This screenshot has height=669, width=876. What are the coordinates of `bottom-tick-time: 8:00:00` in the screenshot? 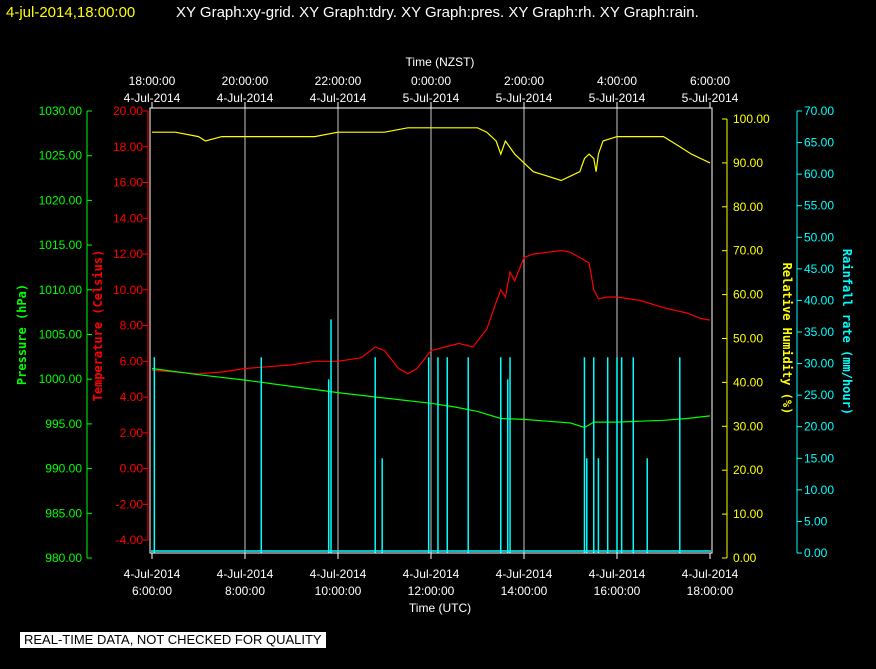 It's located at (245, 591).